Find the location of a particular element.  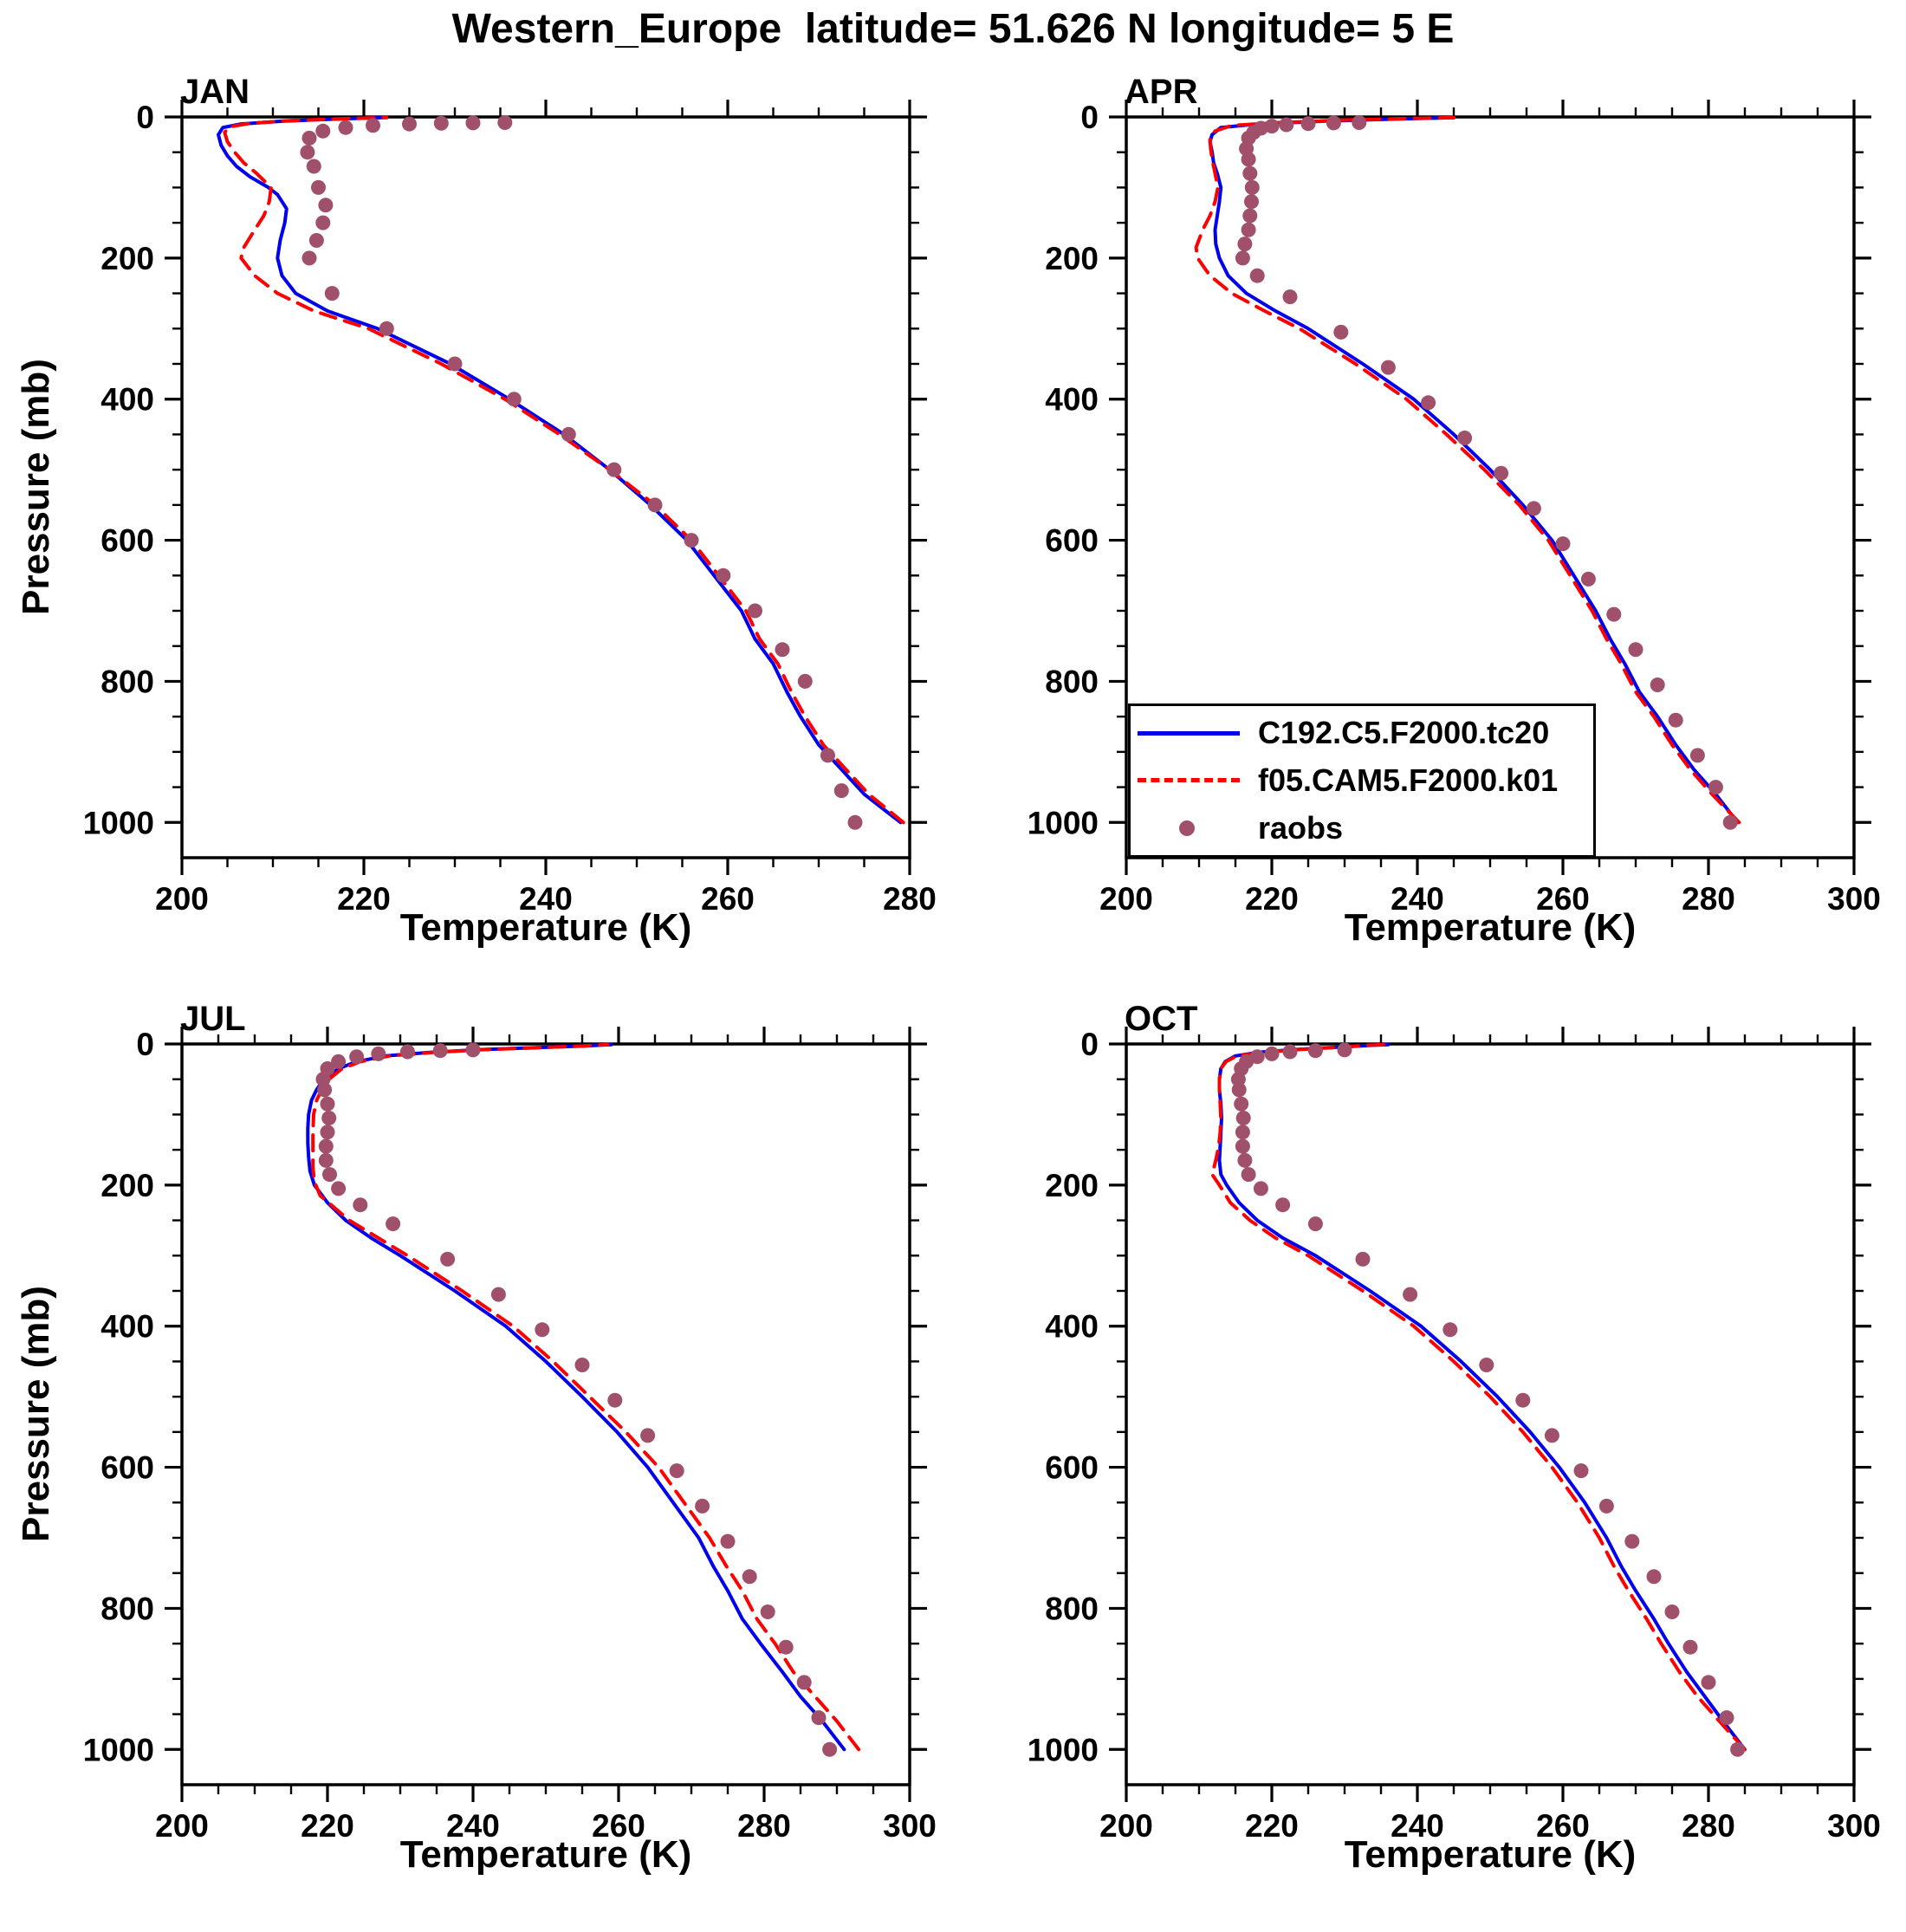

y-tick-label: 400 is located at coordinates (127, 1327).